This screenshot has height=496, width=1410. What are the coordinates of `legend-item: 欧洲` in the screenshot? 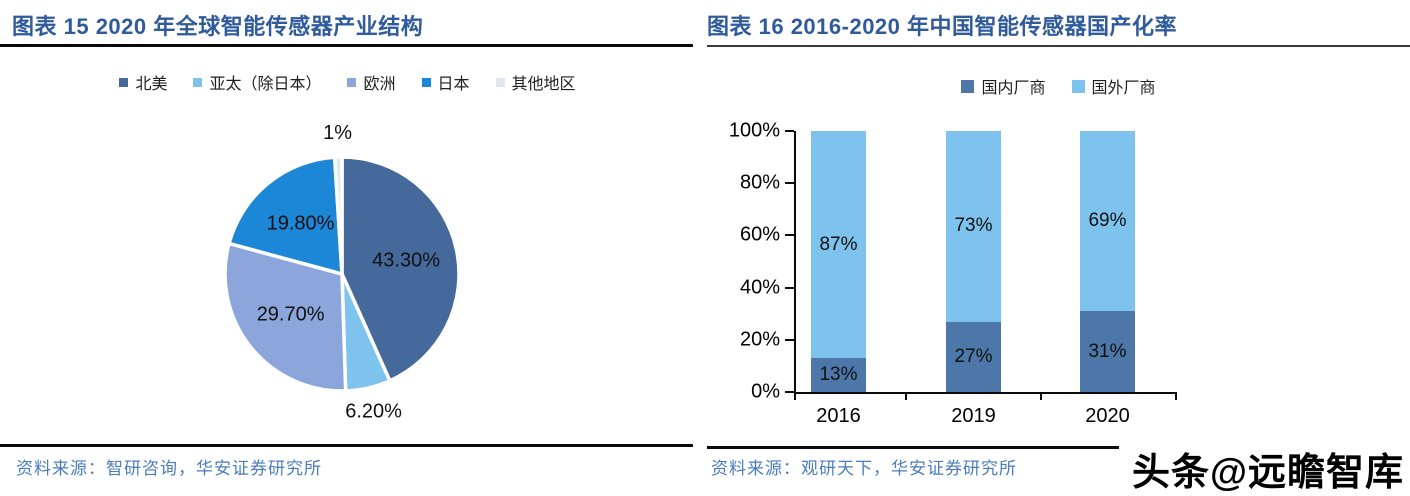 It's located at (371, 82).